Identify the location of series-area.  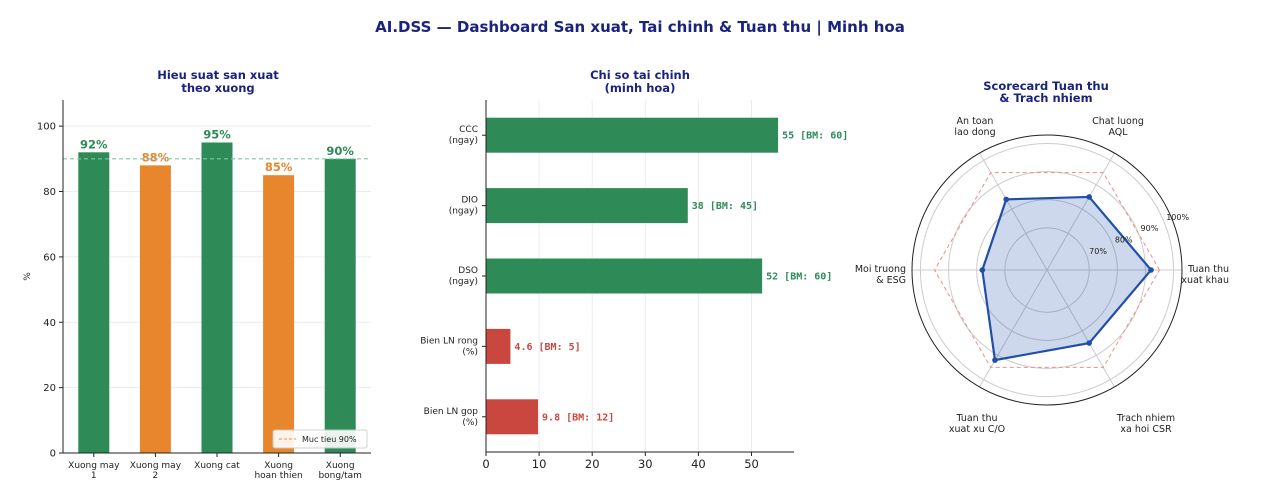
(1067, 278).